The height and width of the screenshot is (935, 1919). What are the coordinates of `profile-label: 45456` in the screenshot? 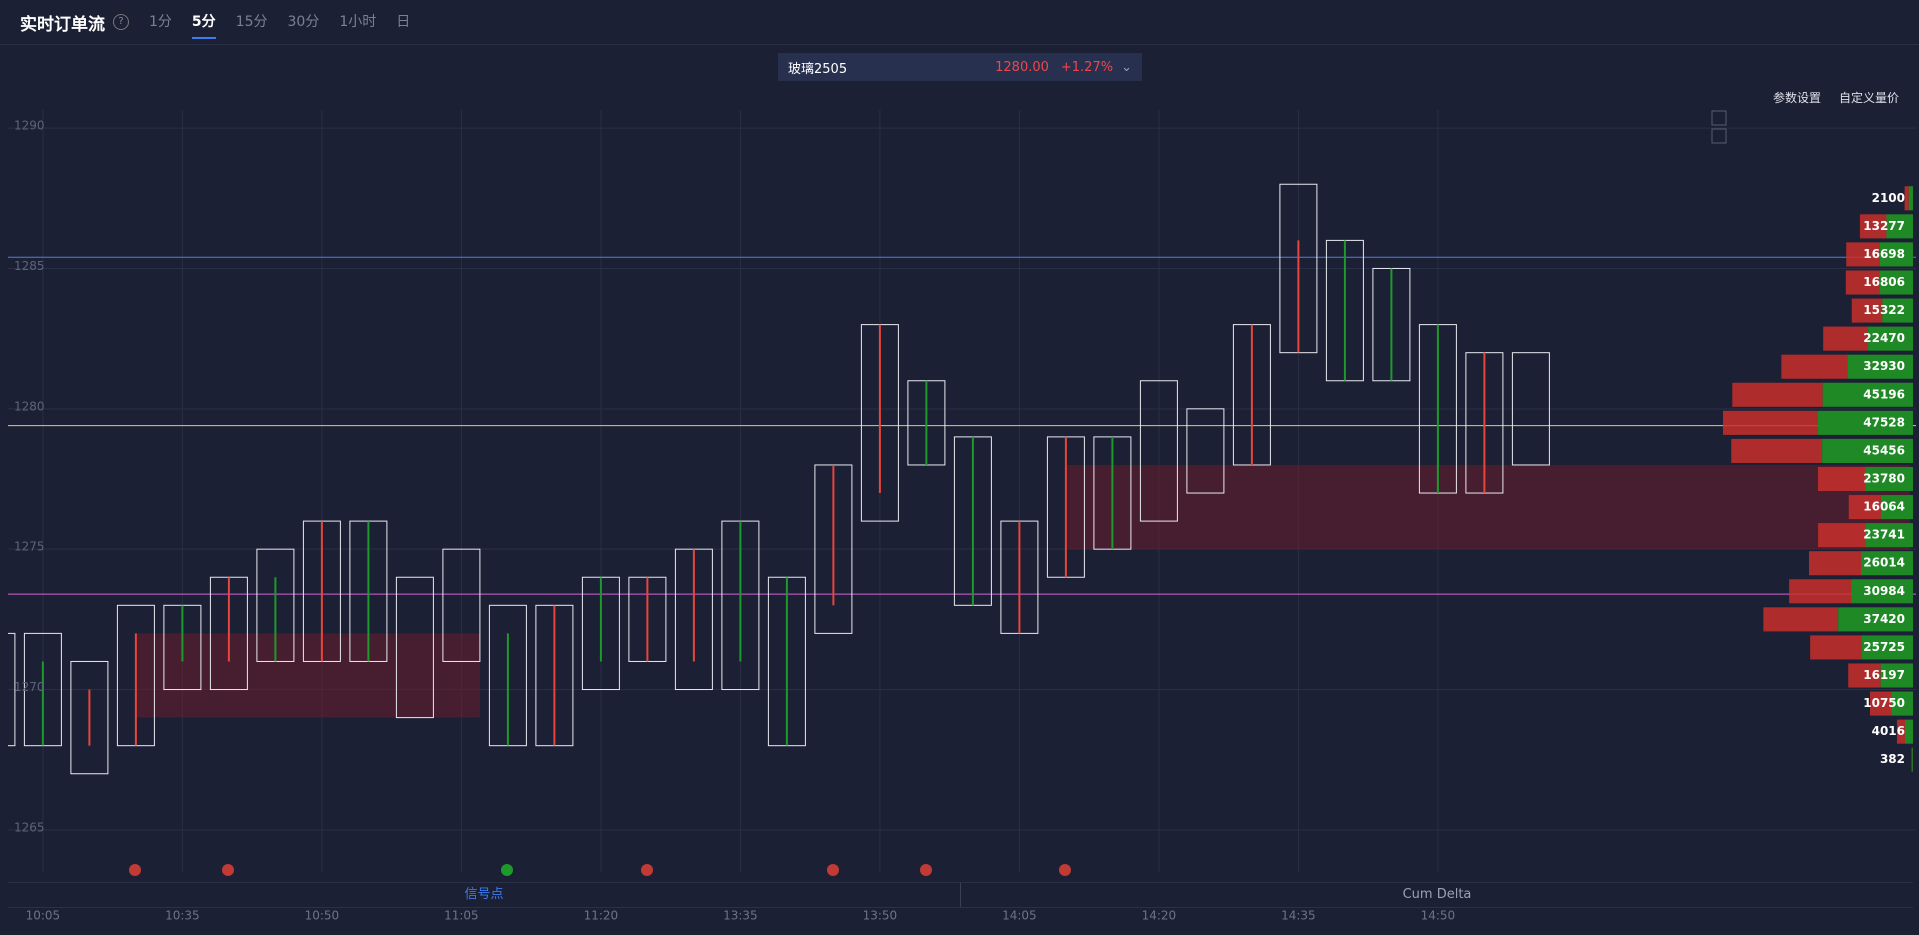 It's located at (1884, 450).